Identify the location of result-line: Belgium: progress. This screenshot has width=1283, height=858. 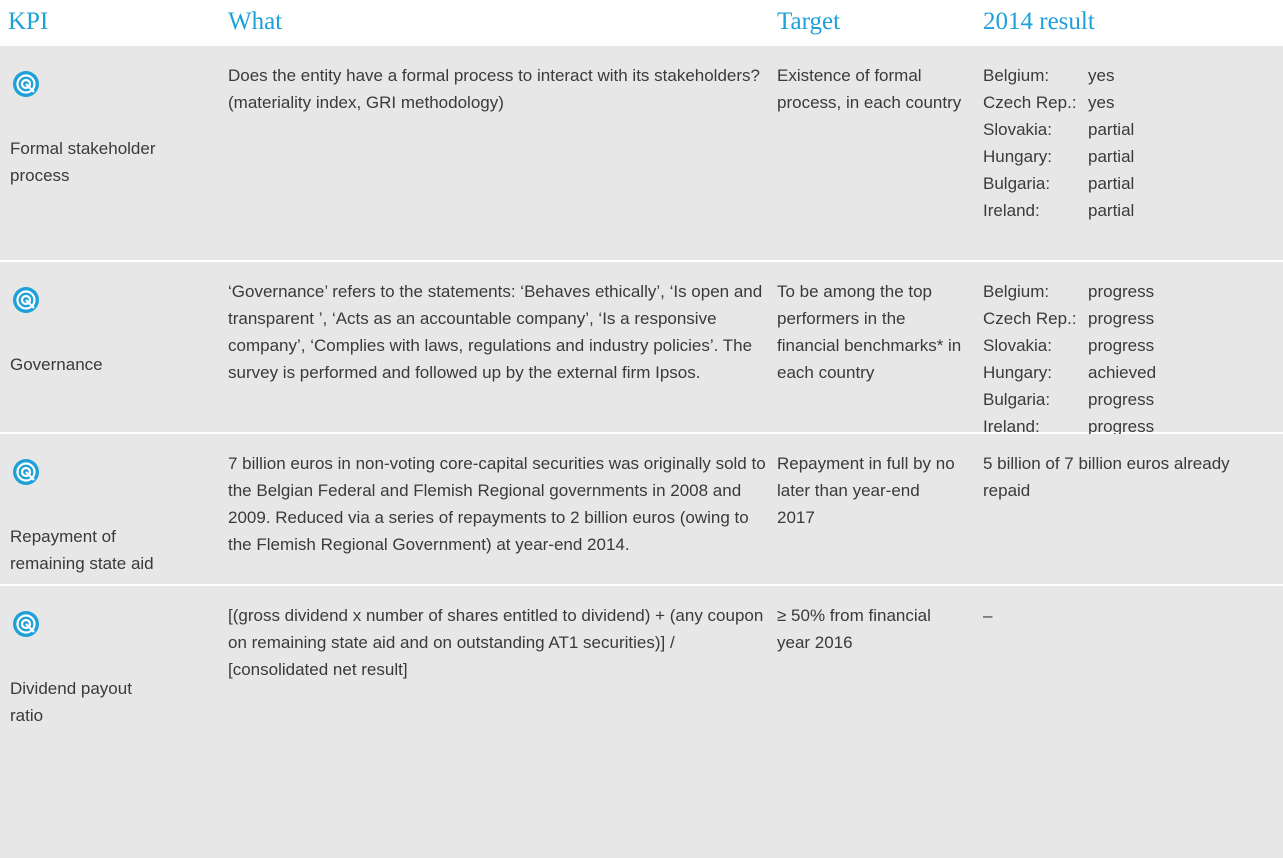
(1128, 291).